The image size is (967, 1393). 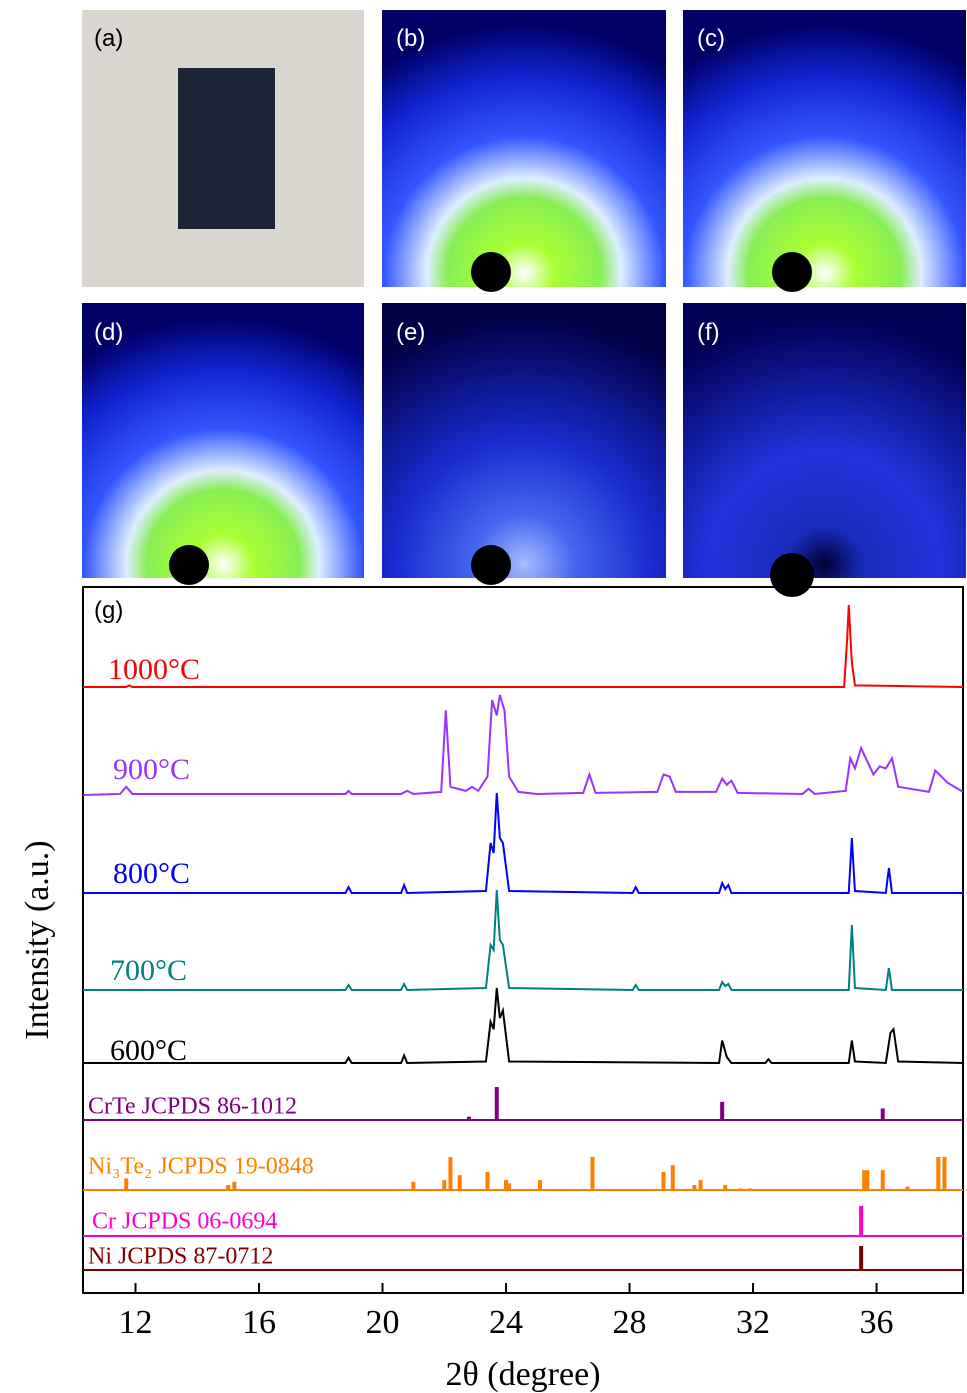 I want to click on panel-label: (d), so click(x=108, y=332).